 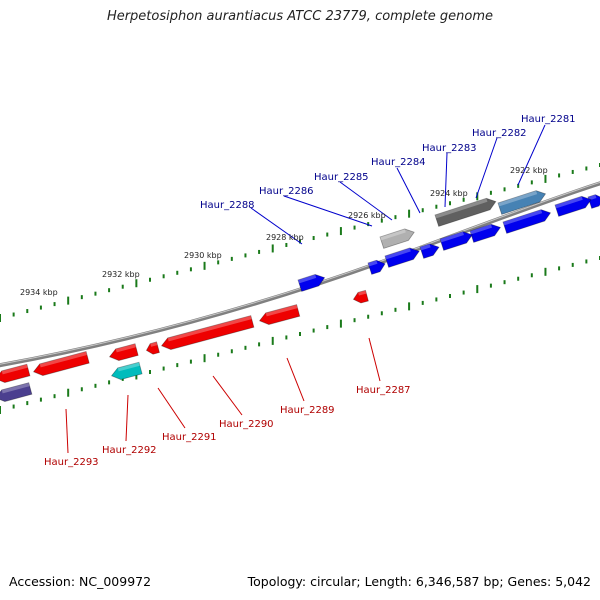 I want to click on reverse-gene-label: Haur_2291, so click(x=189, y=437).